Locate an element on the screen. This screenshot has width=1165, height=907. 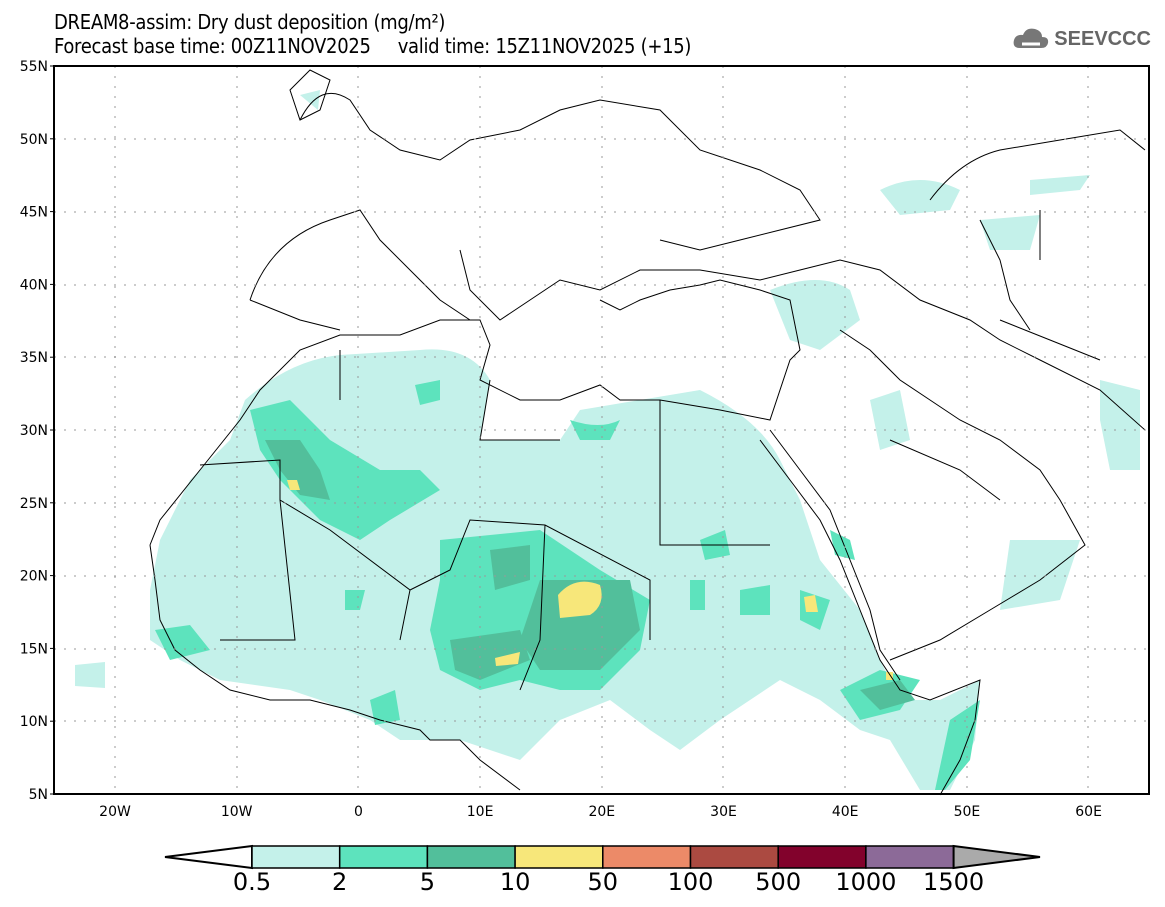
colorbar-label: 0.5 is located at coordinates (252, 882).